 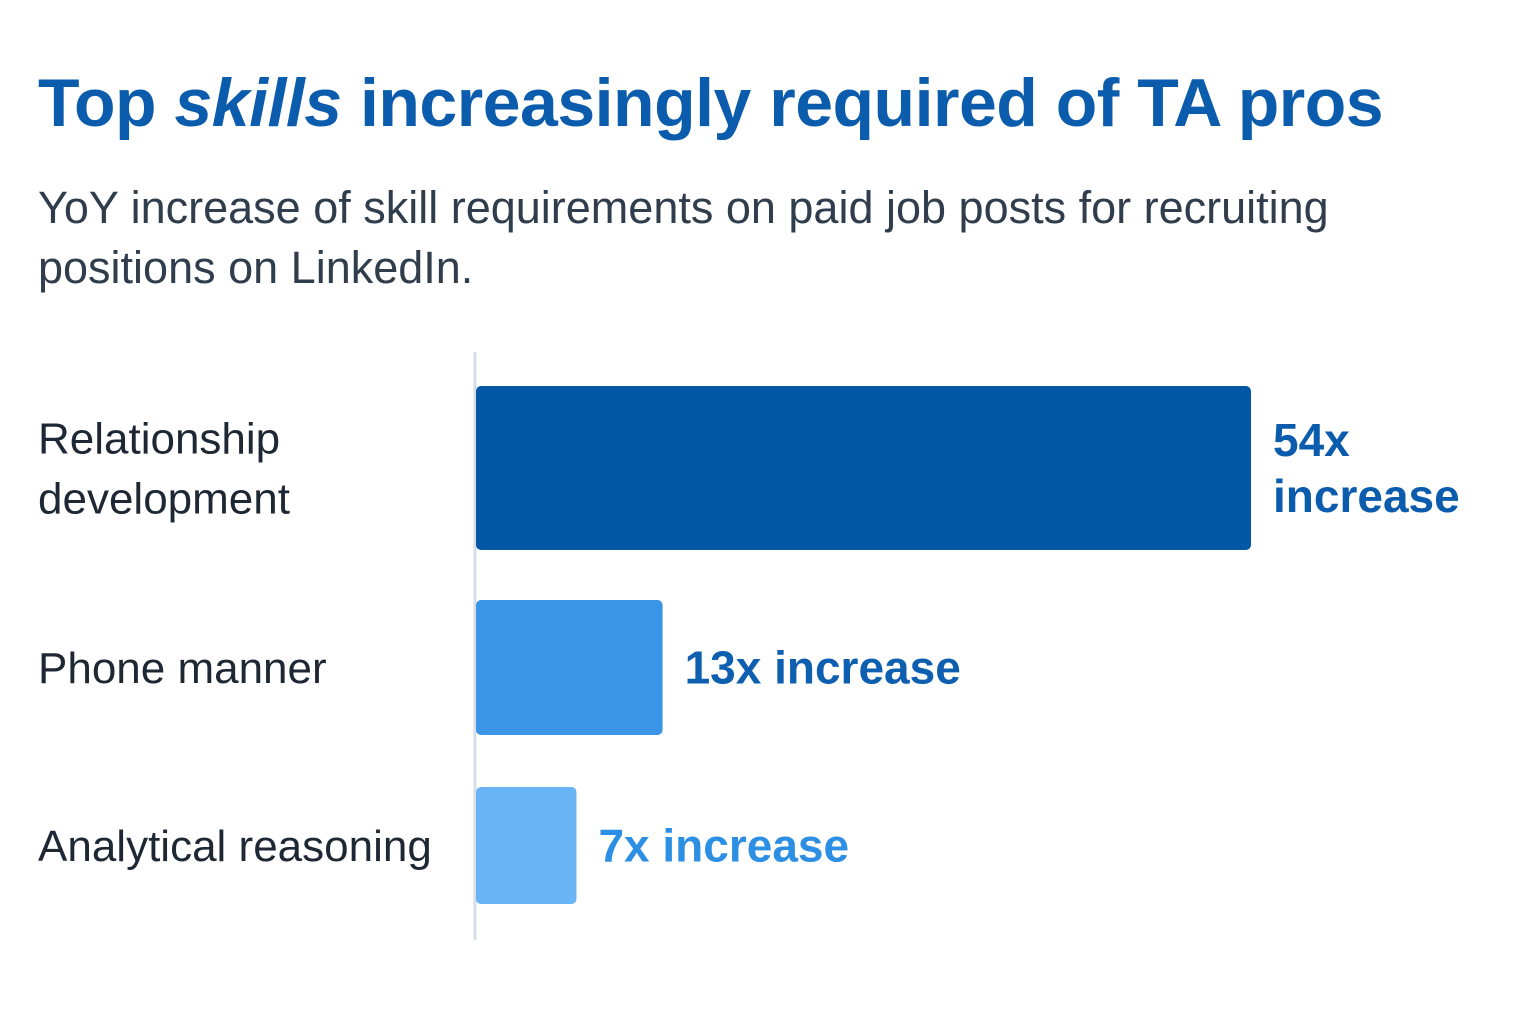 What do you see at coordinates (164, 468) in the screenshot?
I see `category-label-1: Relationship development` at bounding box center [164, 468].